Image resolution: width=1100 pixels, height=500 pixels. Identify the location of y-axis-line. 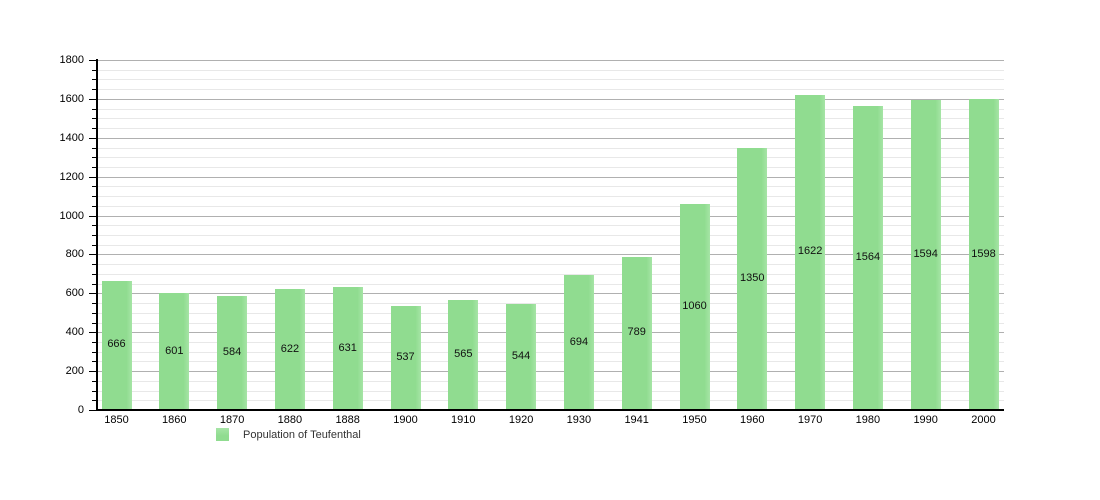
(97, 235).